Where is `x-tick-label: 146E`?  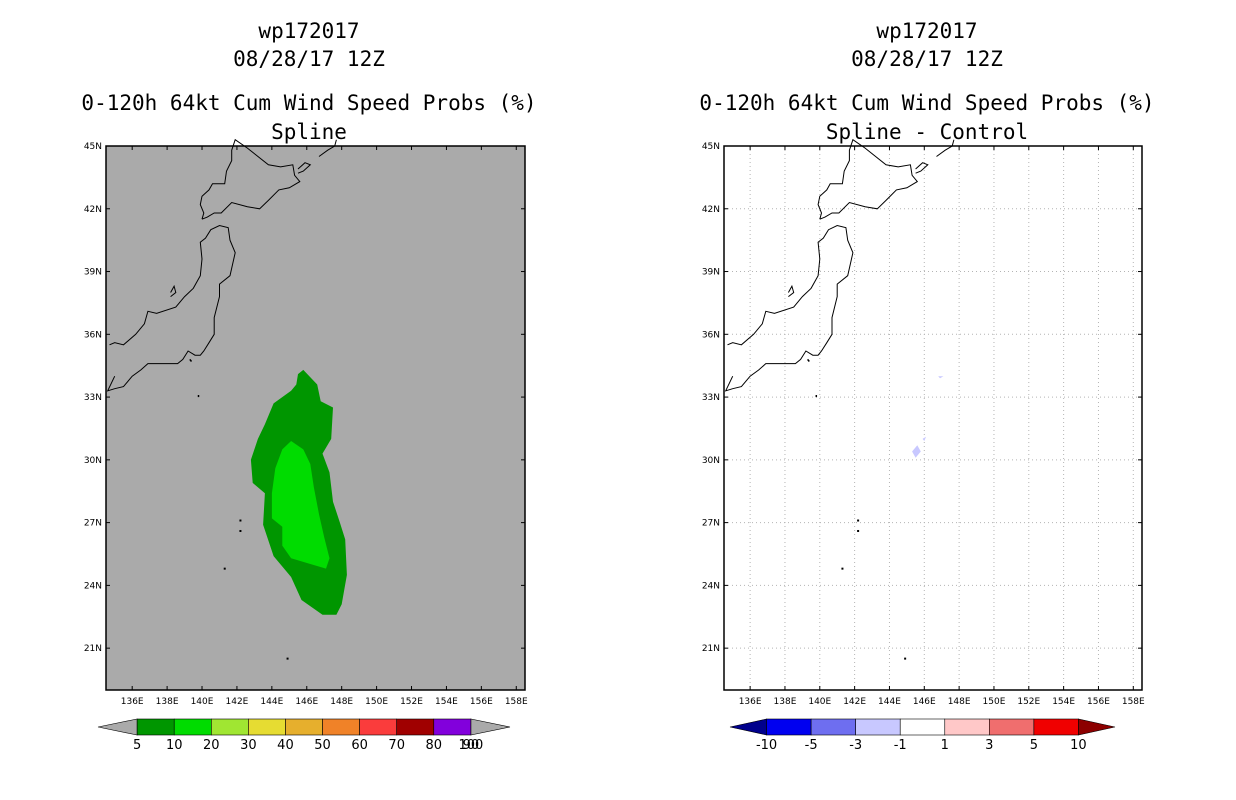 x-tick-label: 146E is located at coordinates (924, 702).